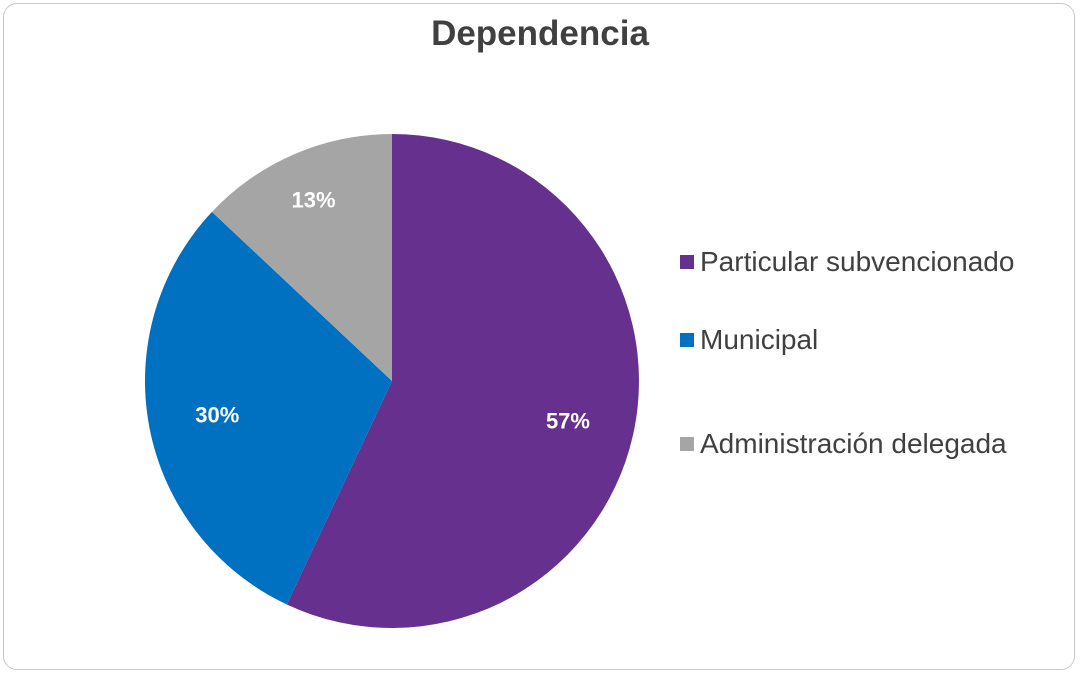  What do you see at coordinates (857, 261) in the screenshot?
I see `legend-label: Particular subvencionado` at bounding box center [857, 261].